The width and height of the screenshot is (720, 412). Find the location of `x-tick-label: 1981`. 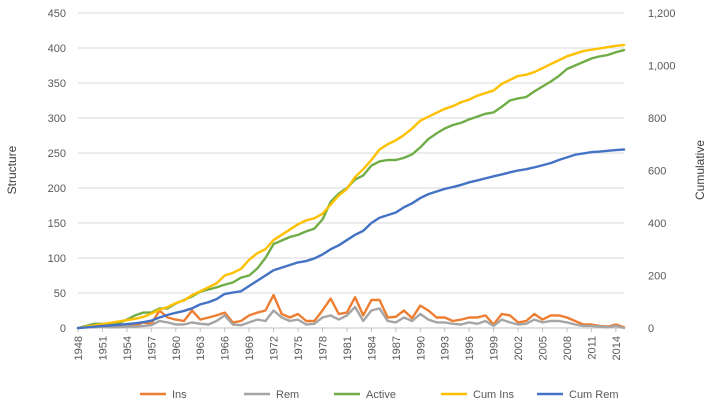

x-tick-label: 1981 is located at coordinates (348, 348).